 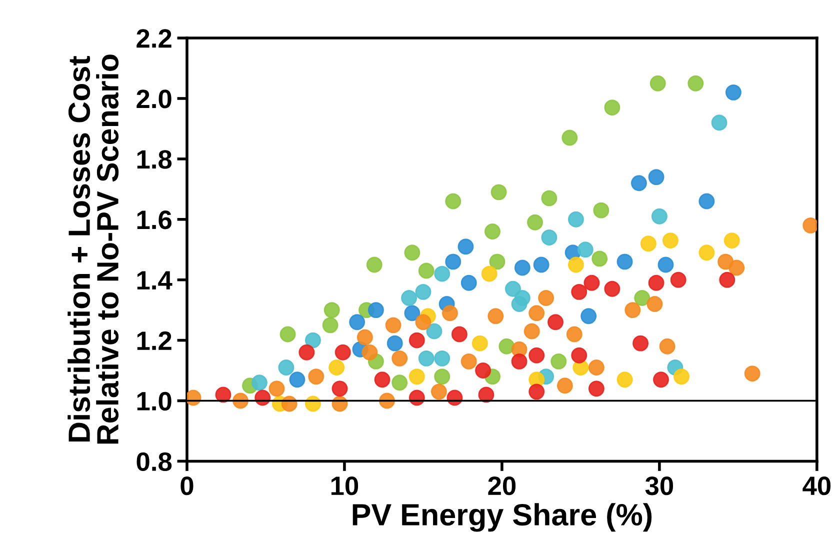 What do you see at coordinates (154, 401) in the screenshot?
I see `y-tick-label: 1.0` at bounding box center [154, 401].